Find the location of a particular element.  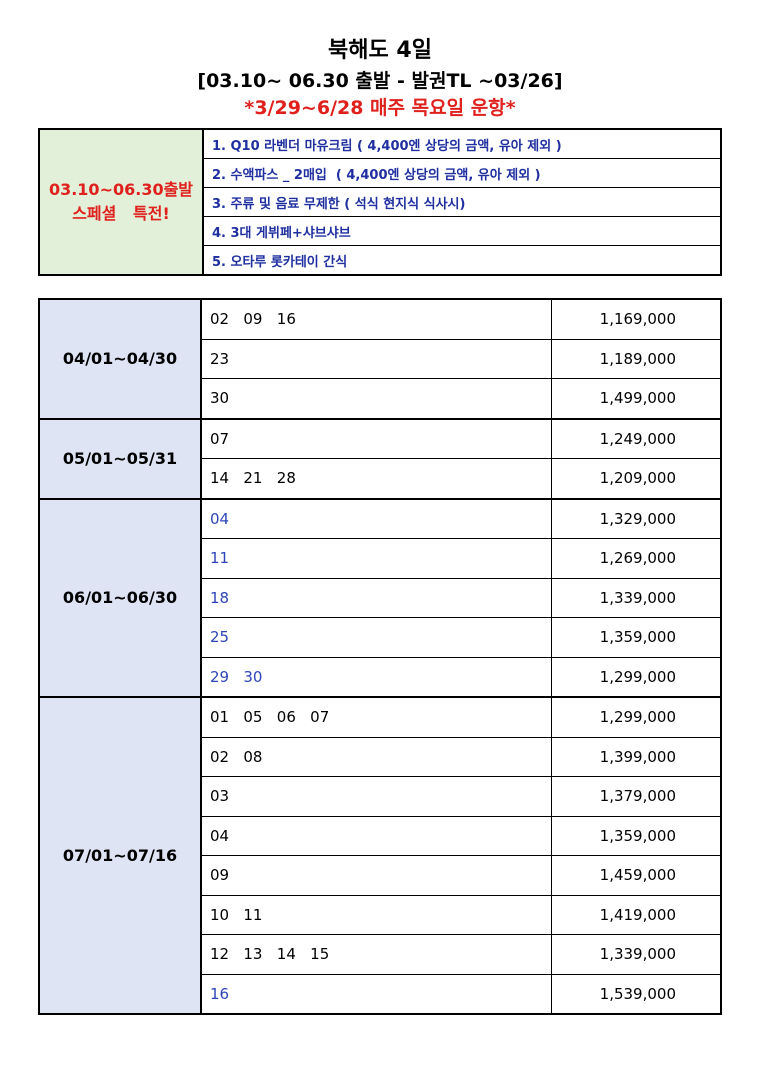

dates: 01 05 06 07 is located at coordinates (376, 717).